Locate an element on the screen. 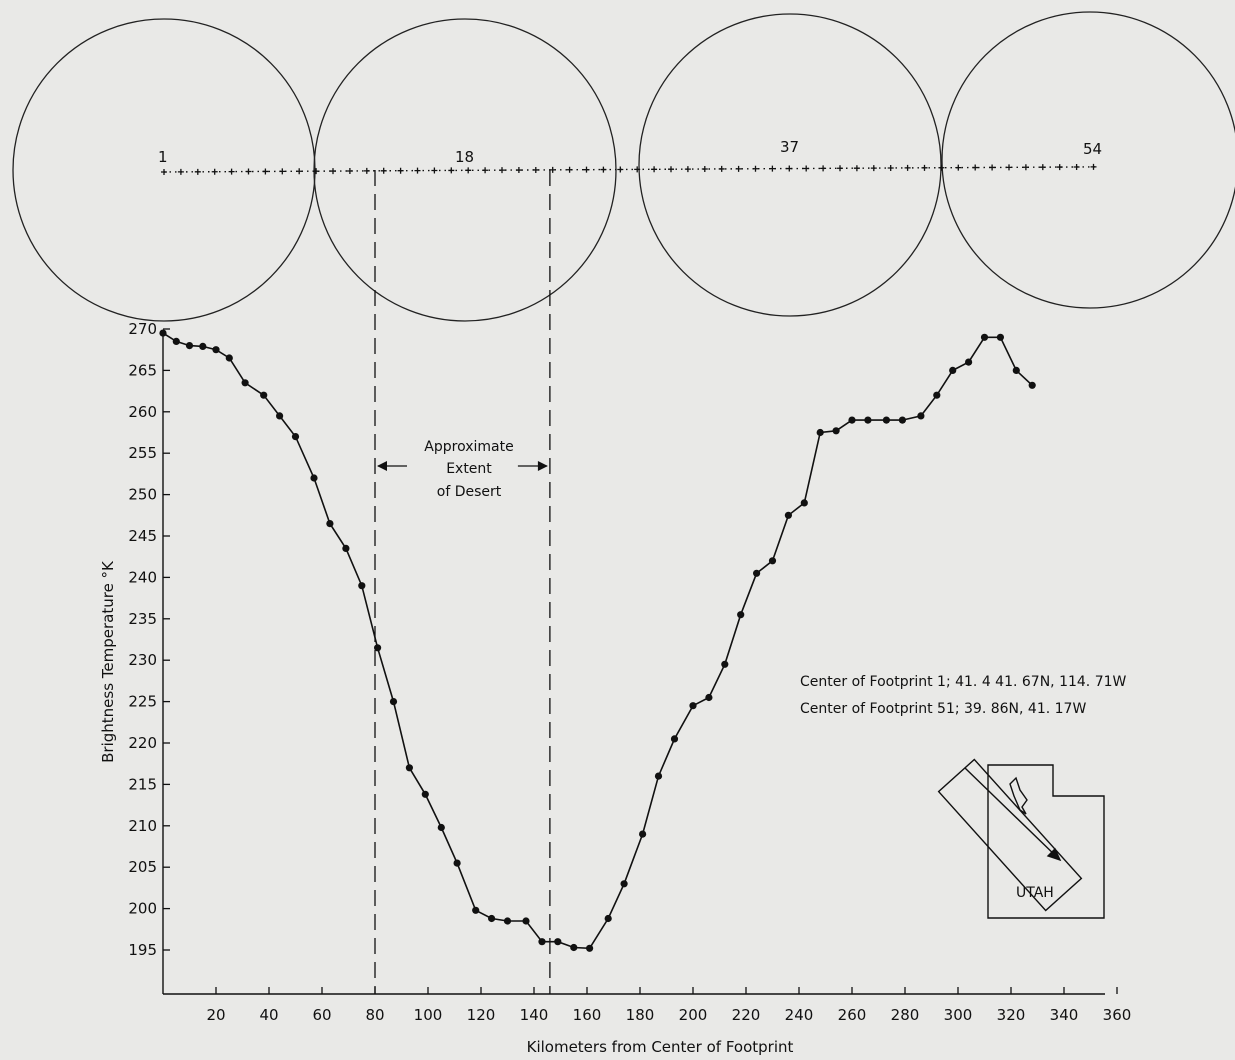 The image size is (1235, 1060). y-tick-label: 270 is located at coordinates (142, 329).